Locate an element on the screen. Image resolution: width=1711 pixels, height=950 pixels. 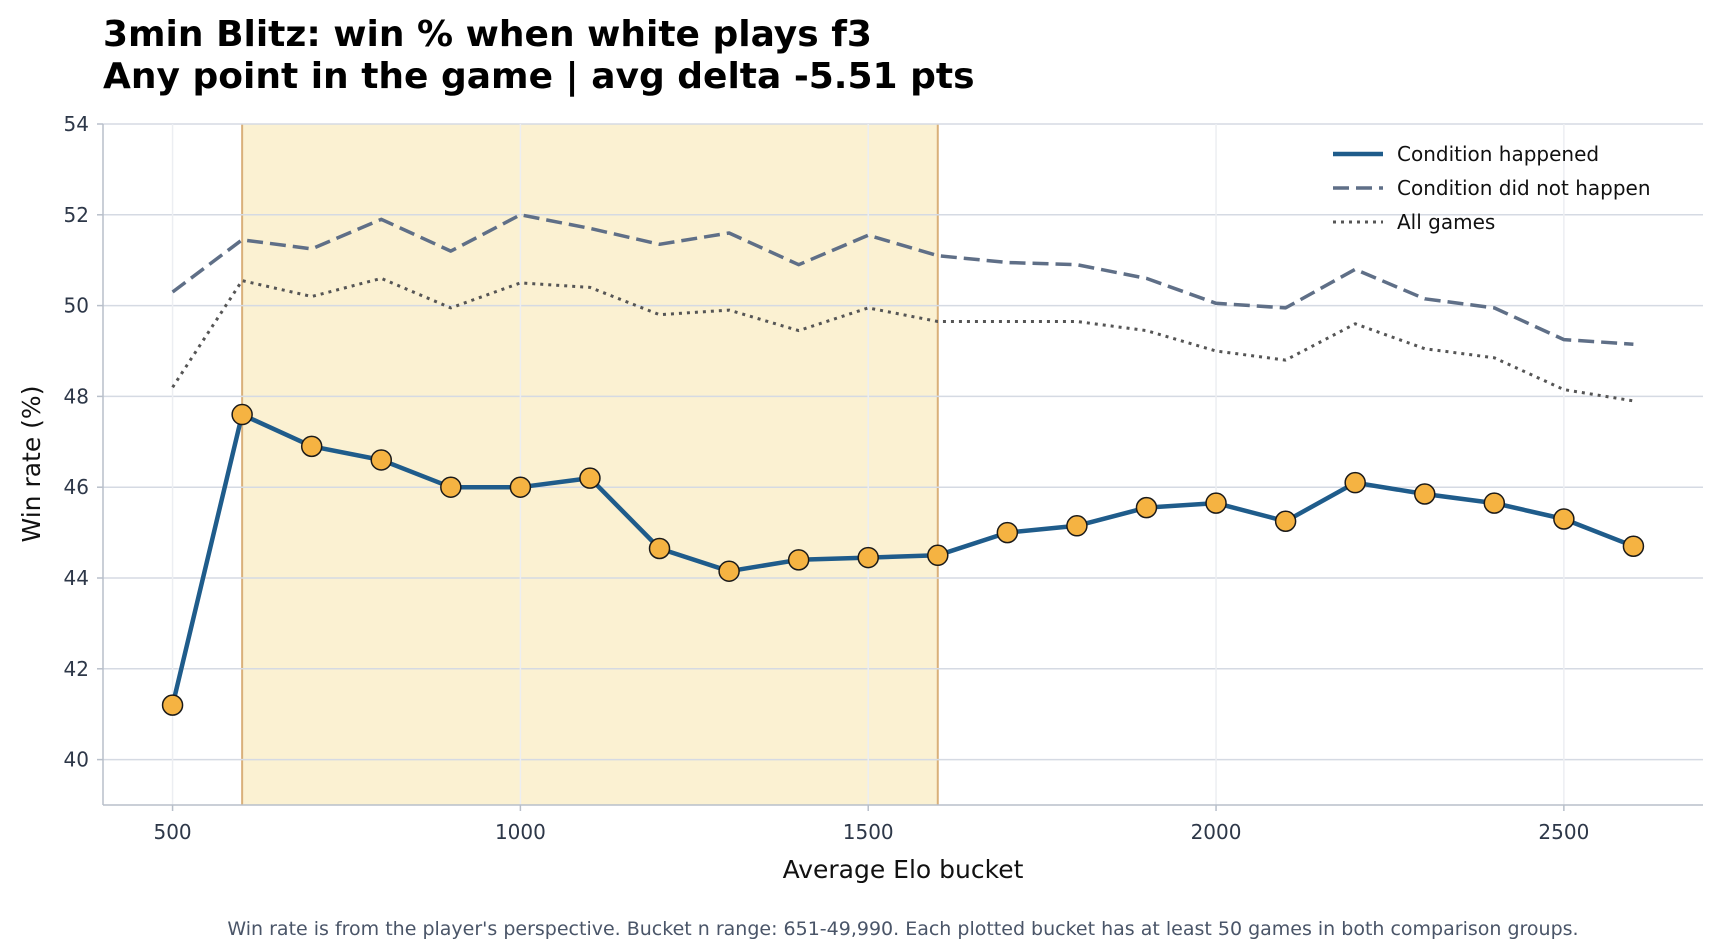
legend-label: All games is located at coordinates (1446, 222).